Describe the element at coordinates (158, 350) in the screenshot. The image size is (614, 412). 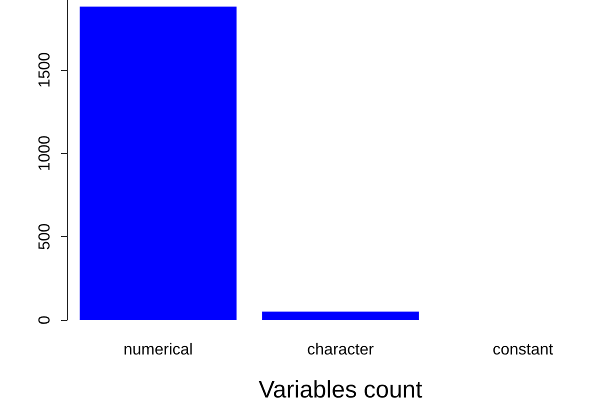
I see `x-tick-label: numerical` at that location.